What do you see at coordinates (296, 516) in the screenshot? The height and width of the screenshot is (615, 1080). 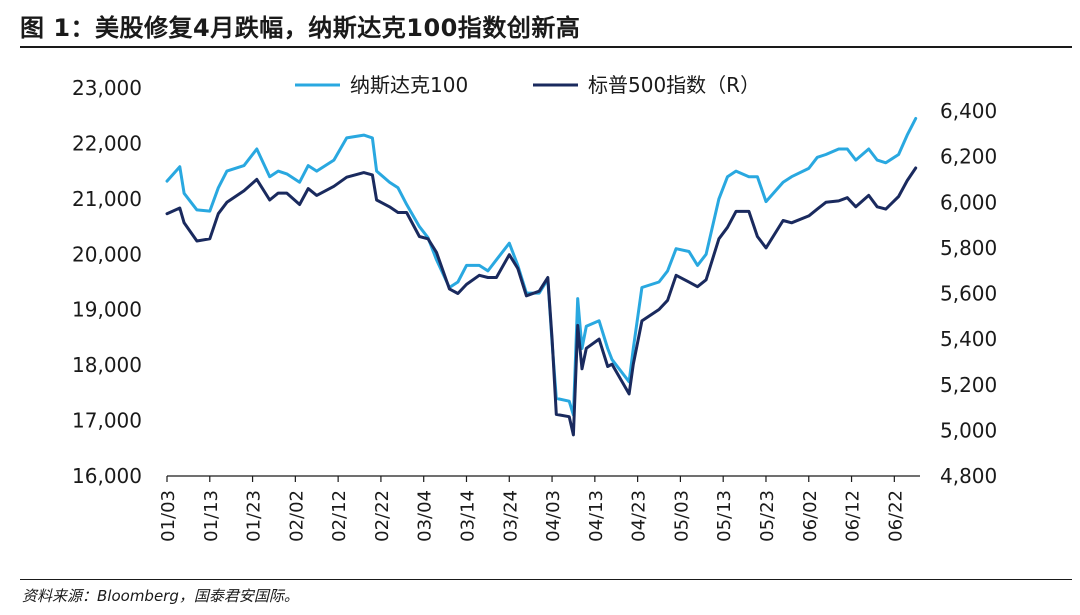 I see `x-tick-label: 02/02` at bounding box center [296, 516].